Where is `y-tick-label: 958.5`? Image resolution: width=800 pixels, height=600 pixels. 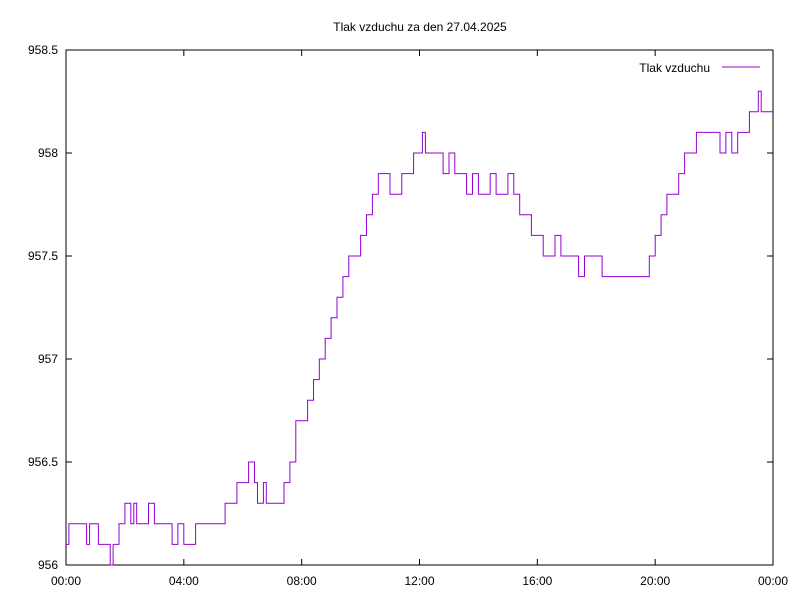
y-tick-label: 958.5 is located at coordinates (43, 50).